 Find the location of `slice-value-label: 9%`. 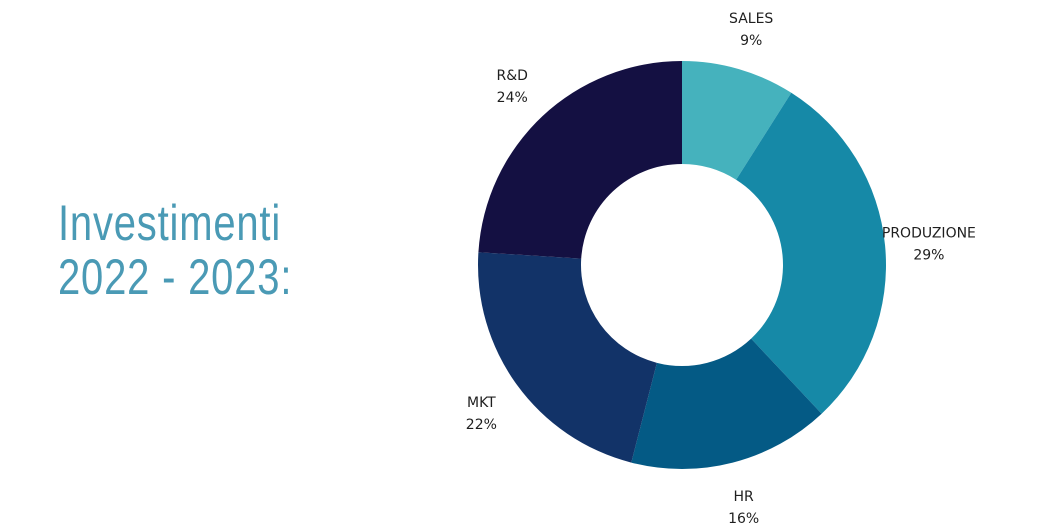

slice-value-label: 9% is located at coordinates (751, 41).